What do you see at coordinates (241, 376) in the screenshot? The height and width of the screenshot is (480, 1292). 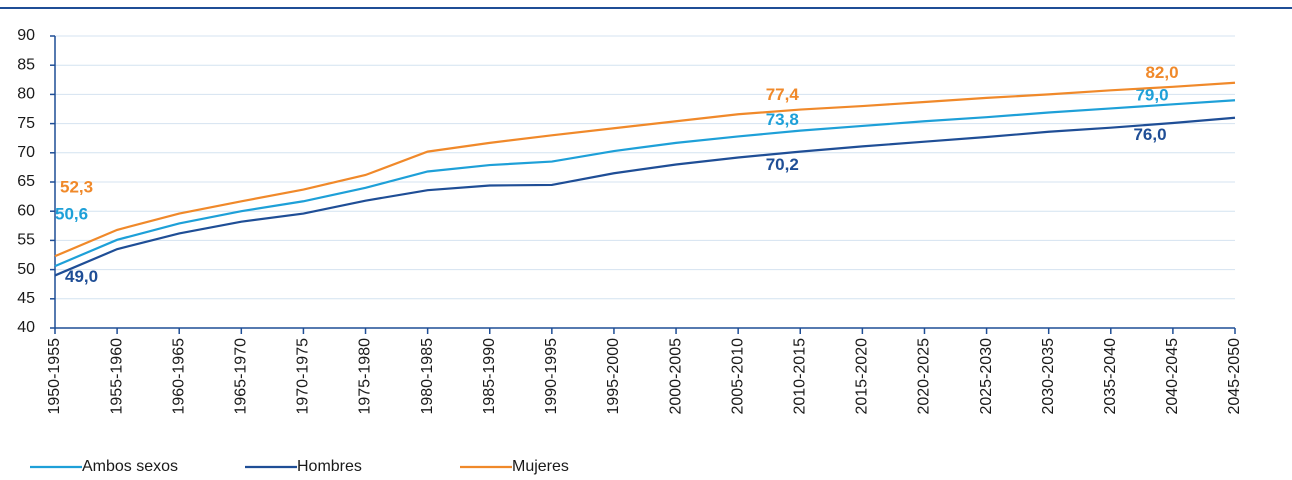 I see `x-tick-label: 1965-1970` at bounding box center [241, 376].